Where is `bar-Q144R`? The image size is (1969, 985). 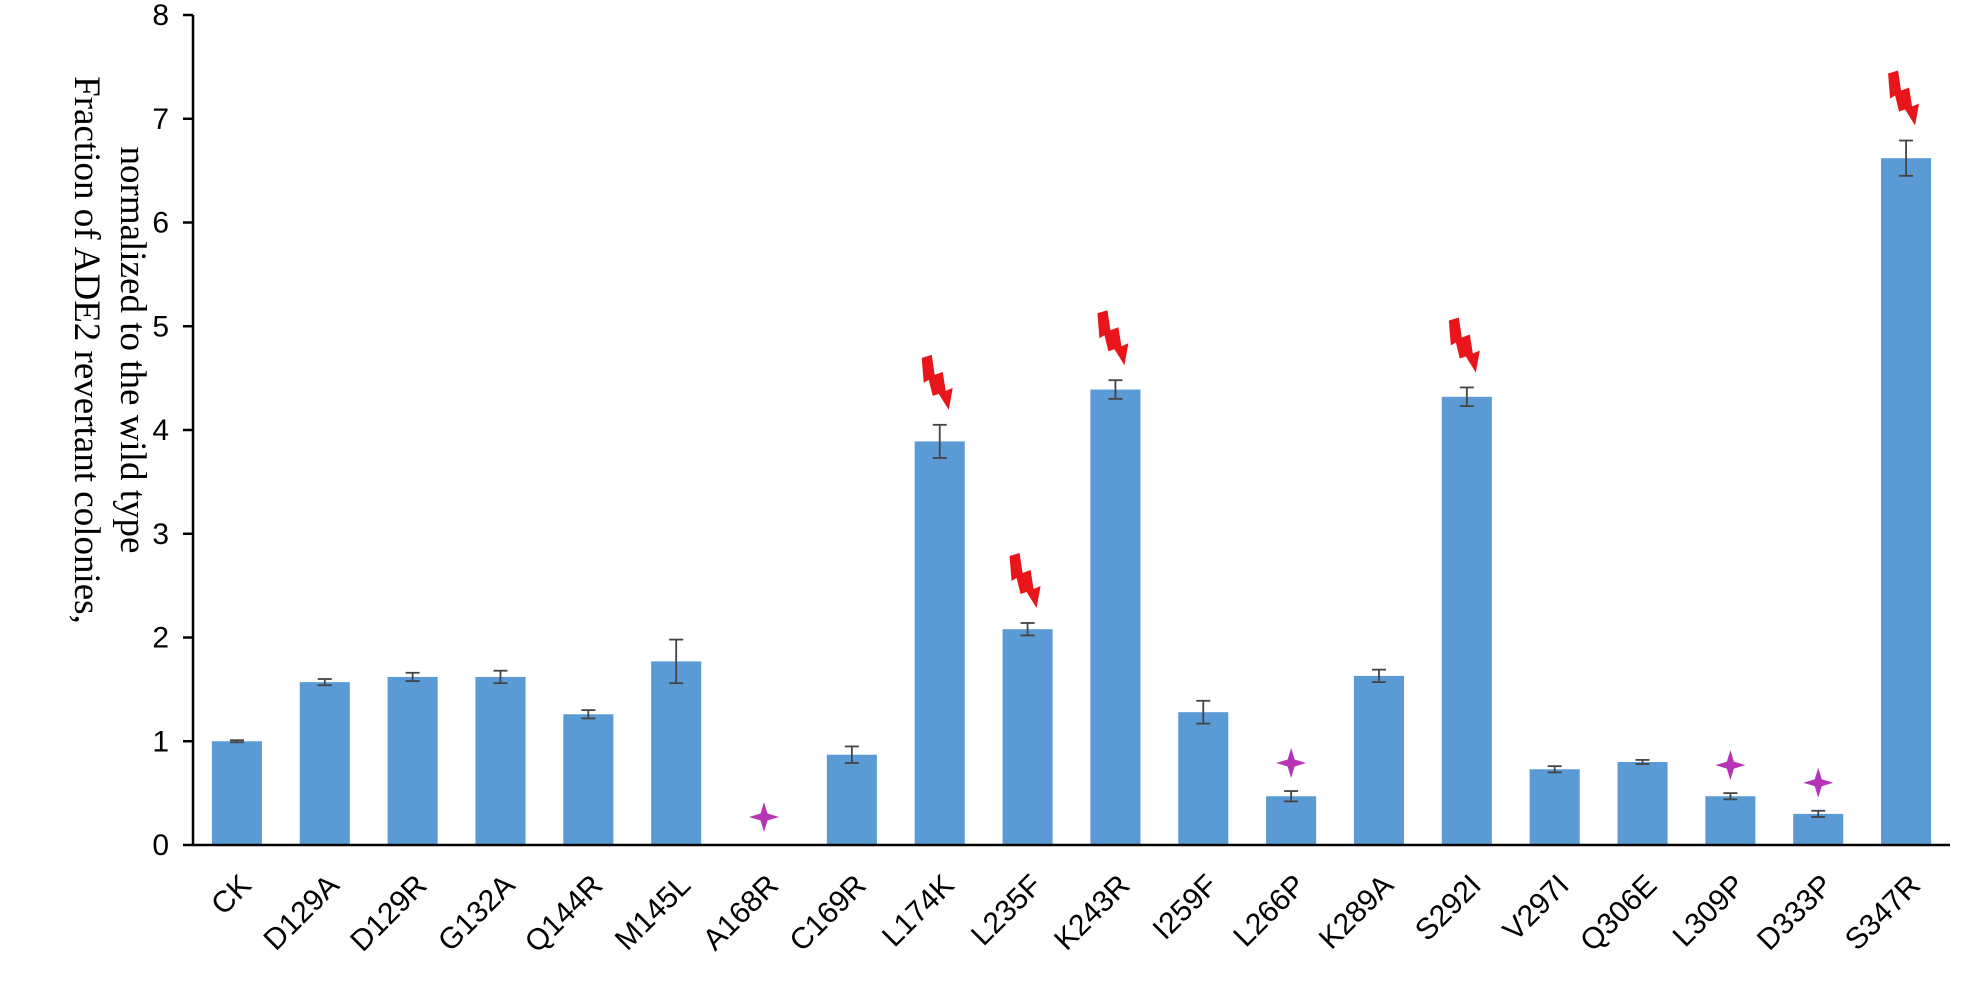
bar-Q144R is located at coordinates (588, 779).